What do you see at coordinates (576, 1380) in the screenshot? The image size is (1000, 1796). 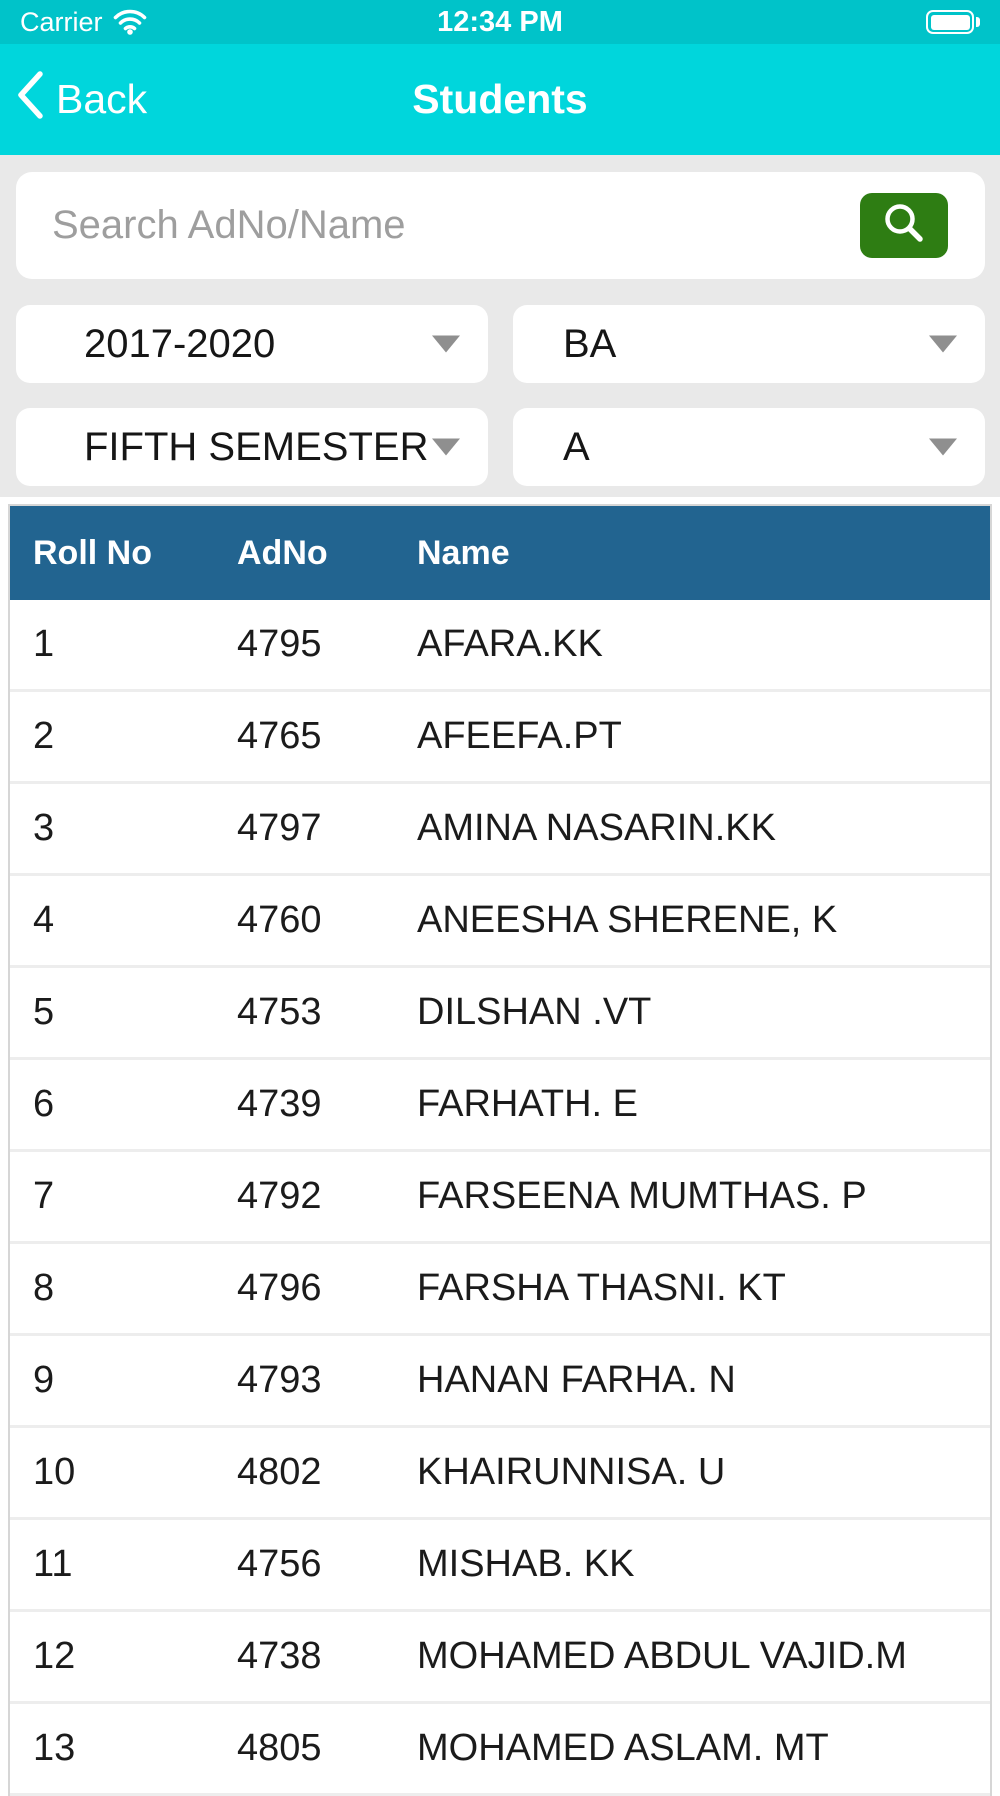 I see `cell-name: HANAN FARHA. N` at bounding box center [576, 1380].